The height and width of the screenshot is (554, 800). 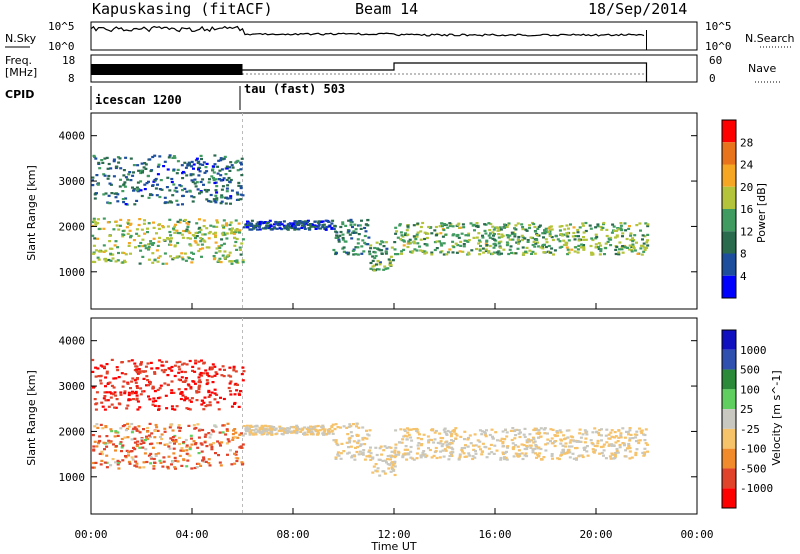 I want to click on velocity-colorbar-tick: 100, so click(x=750, y=389).